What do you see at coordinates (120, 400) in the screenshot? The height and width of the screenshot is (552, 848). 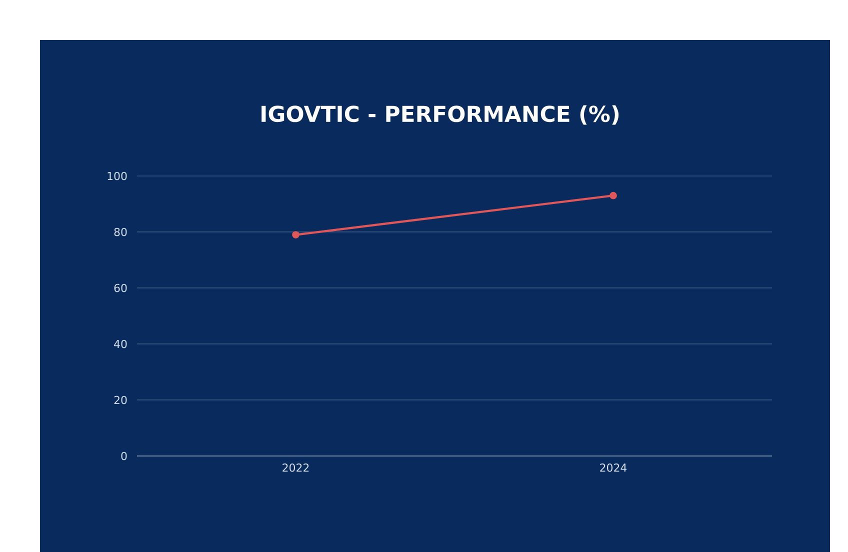 I see `y-tick-label: 20` at bounding box center [120, 400].